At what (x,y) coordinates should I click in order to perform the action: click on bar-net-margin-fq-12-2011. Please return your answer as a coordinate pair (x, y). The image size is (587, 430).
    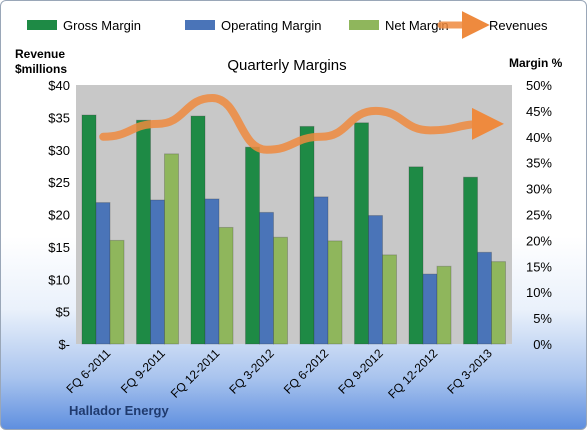
    Looking at the image, I should click on (226, 285).